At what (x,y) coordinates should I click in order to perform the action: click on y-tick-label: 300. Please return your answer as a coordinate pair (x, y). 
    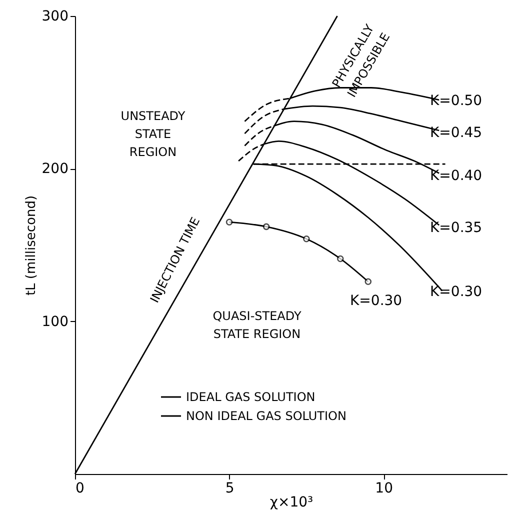
    Looking at the image, I should click on (55, 16).